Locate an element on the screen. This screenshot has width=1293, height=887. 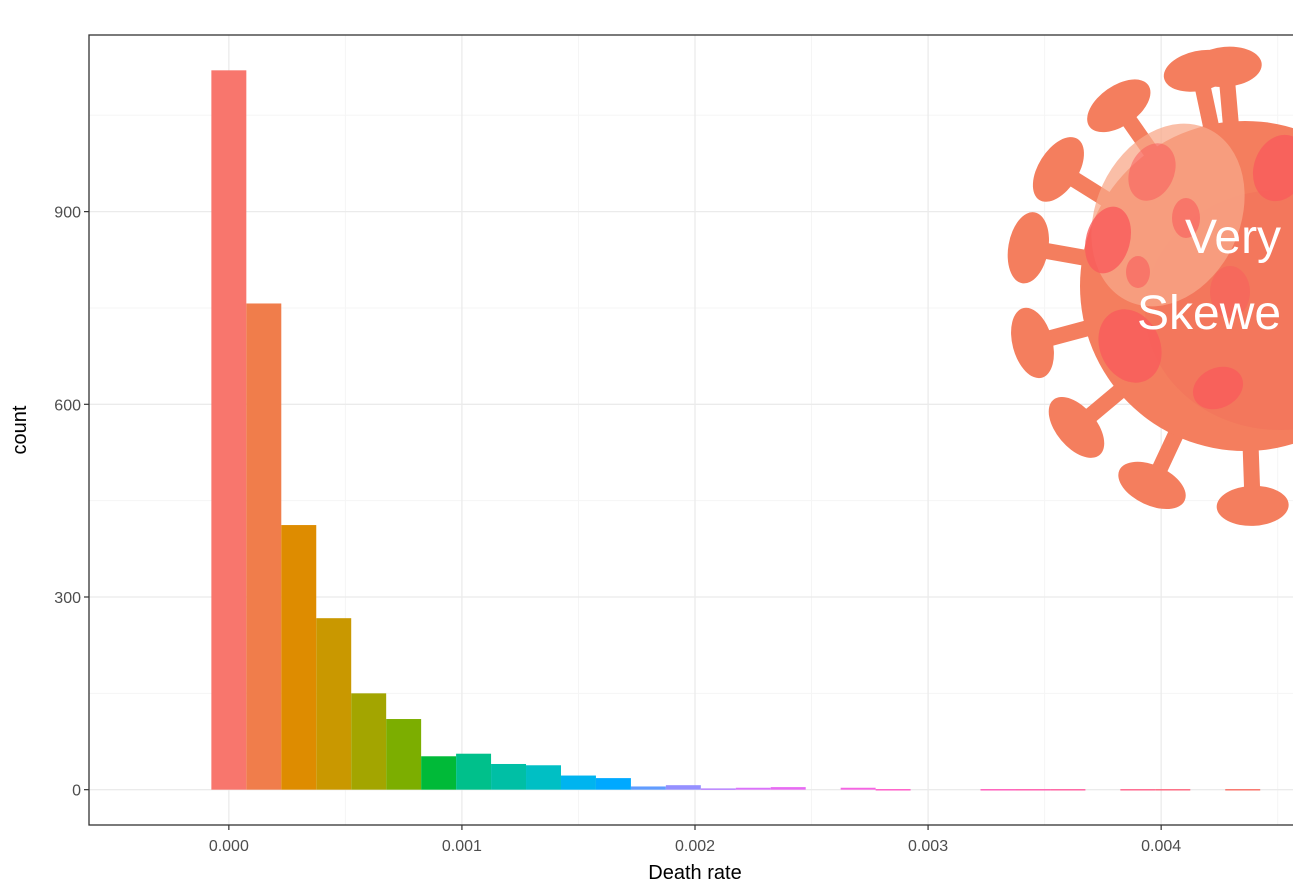
x-axis-title: Death rate is located at coordinates (694, 873).